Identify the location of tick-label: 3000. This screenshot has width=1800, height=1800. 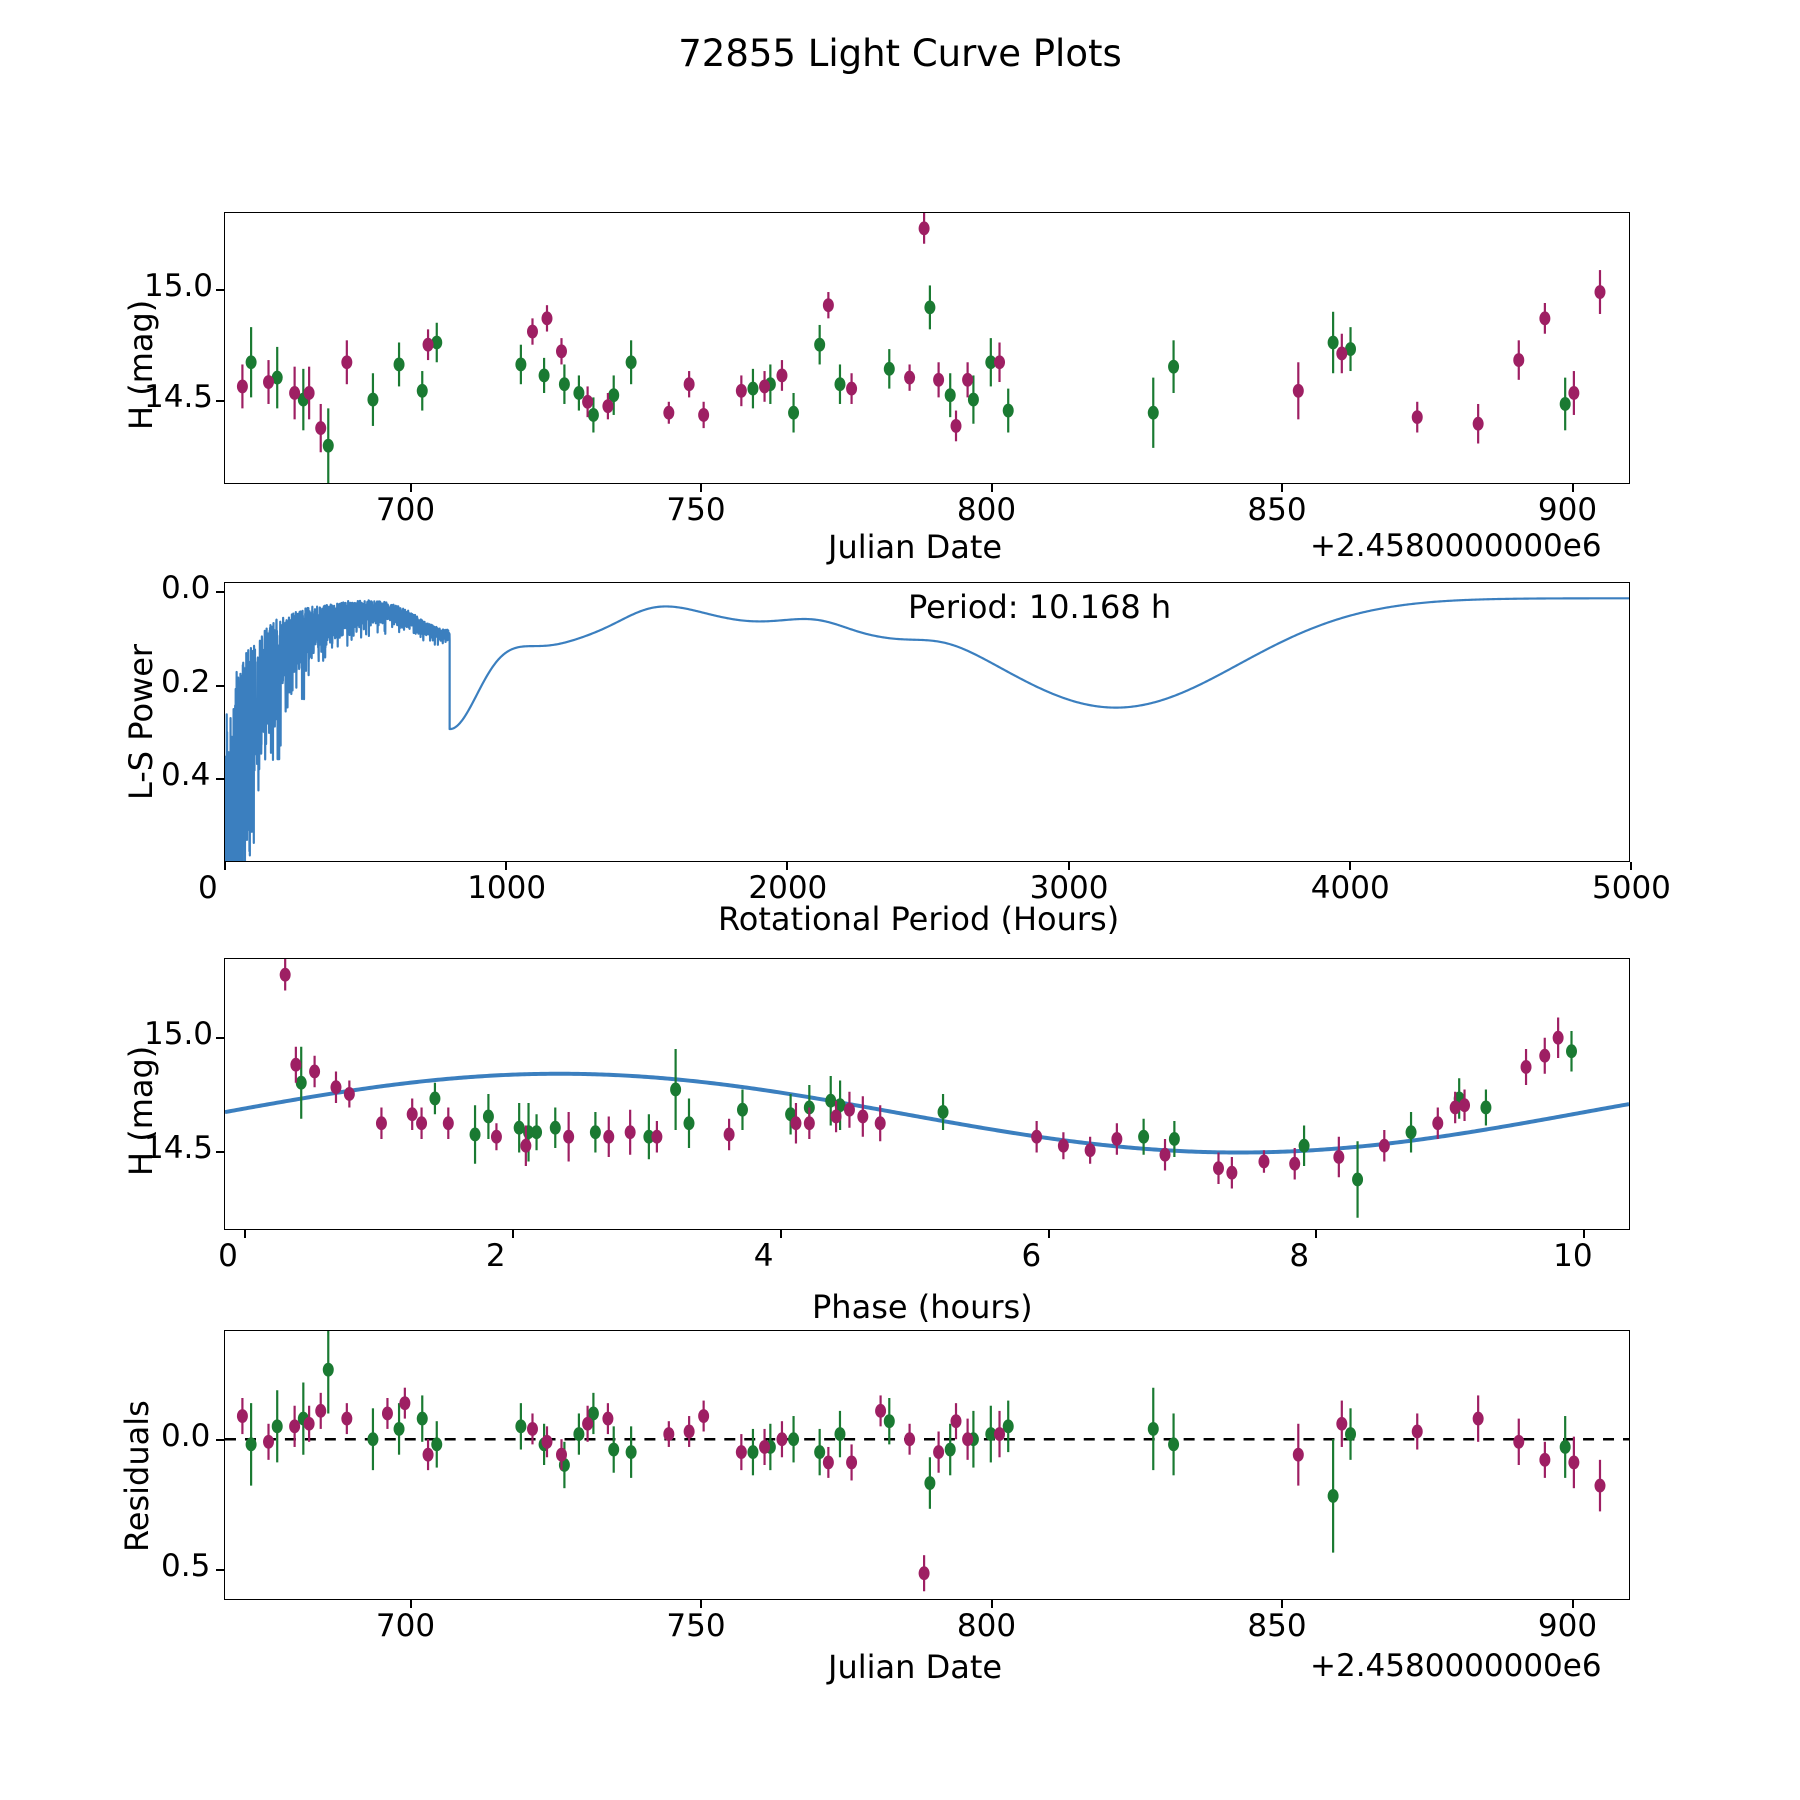
(1069, 888).